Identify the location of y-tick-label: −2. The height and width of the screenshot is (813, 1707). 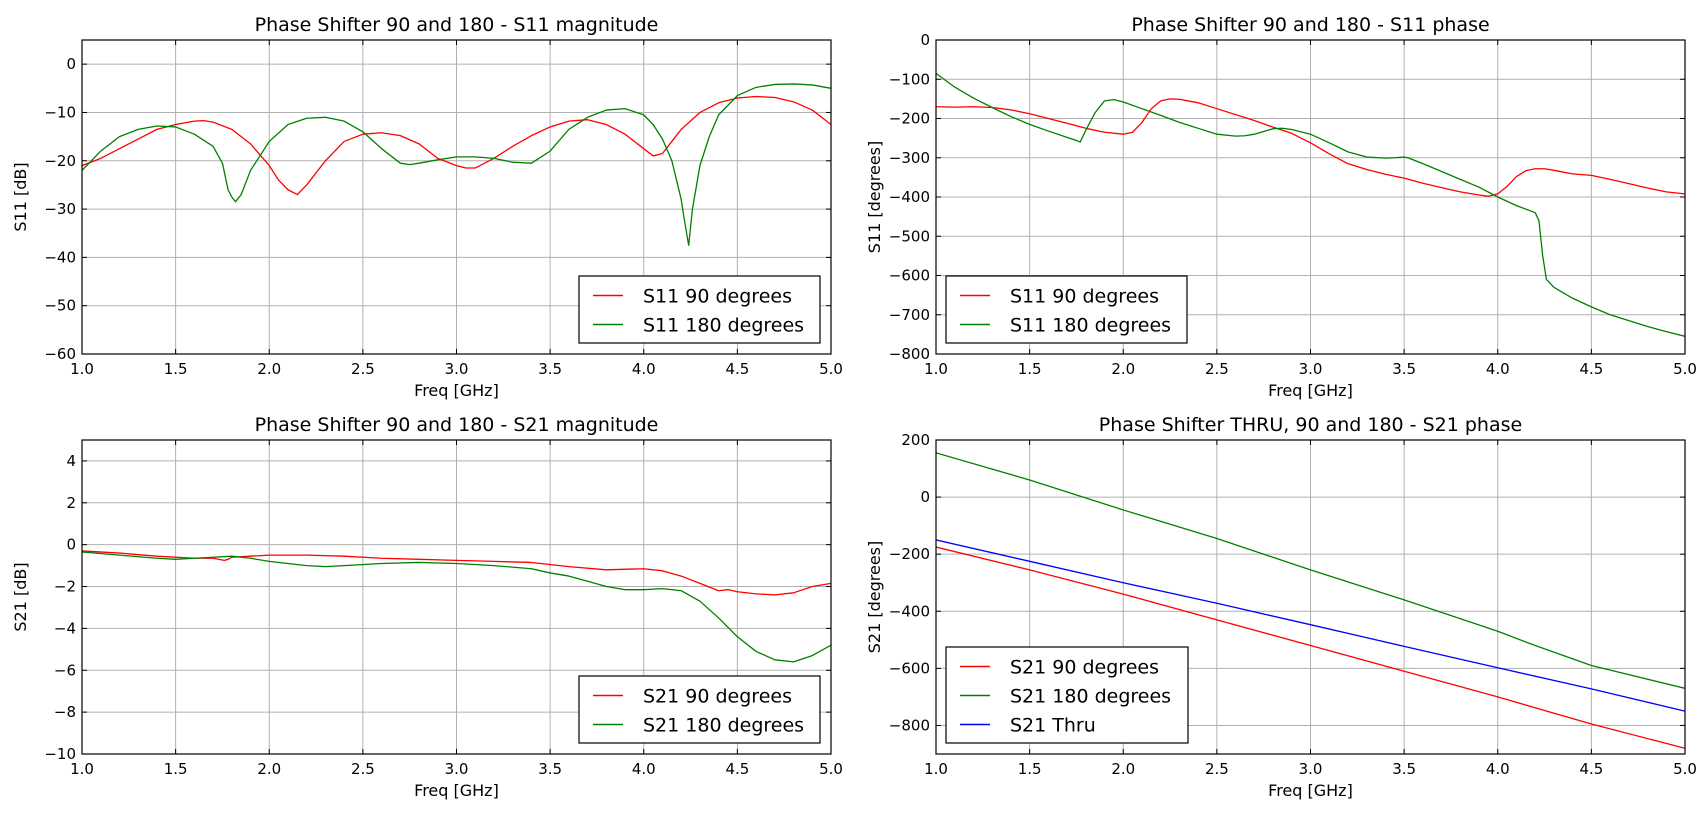
(65, 587).